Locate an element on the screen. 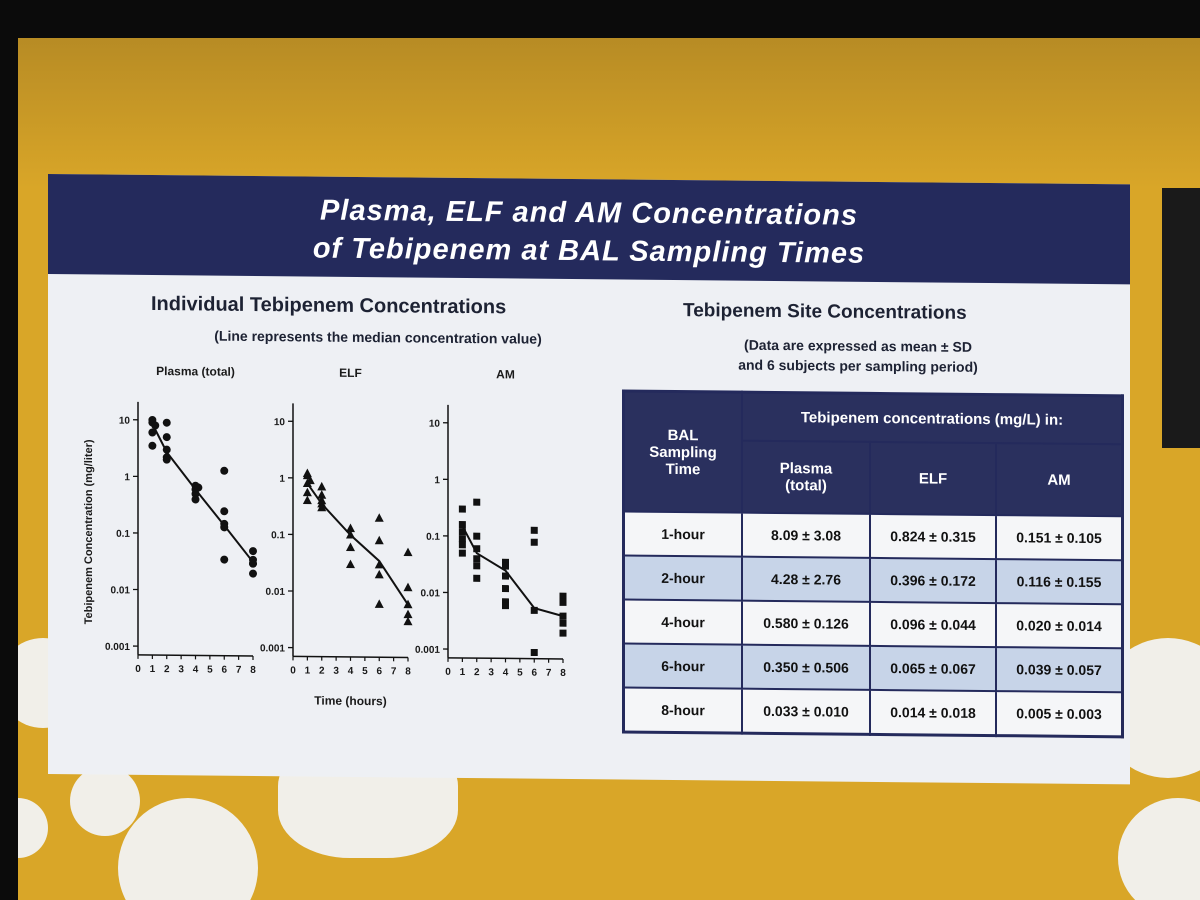 Image resolution: width=1200 pixels, height=900 pixels. cell-plasma: 0.033 ± 0.010 is located at coordinates (806, 711).